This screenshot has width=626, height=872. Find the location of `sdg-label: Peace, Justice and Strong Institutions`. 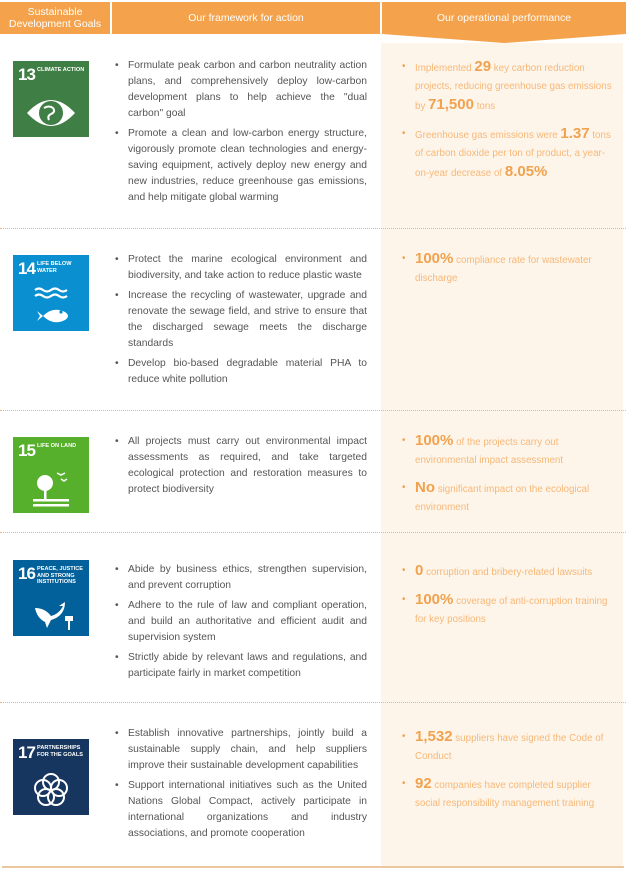

sdg-label: Peace, Justice and Strong Institutions is located at coordinates (60, 575).